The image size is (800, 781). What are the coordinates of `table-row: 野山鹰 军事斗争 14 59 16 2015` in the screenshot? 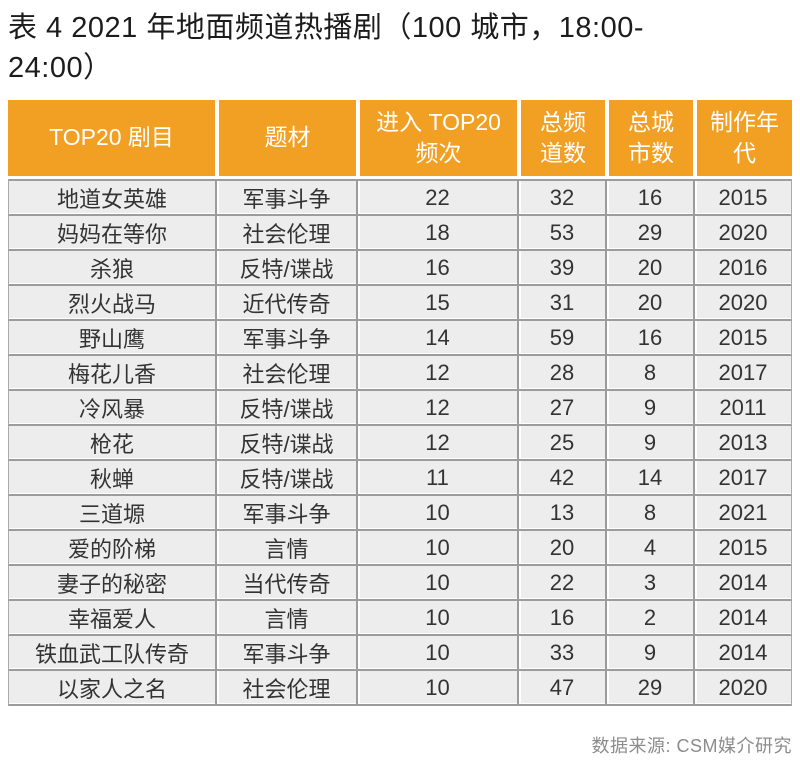 It's located at (400, 338).